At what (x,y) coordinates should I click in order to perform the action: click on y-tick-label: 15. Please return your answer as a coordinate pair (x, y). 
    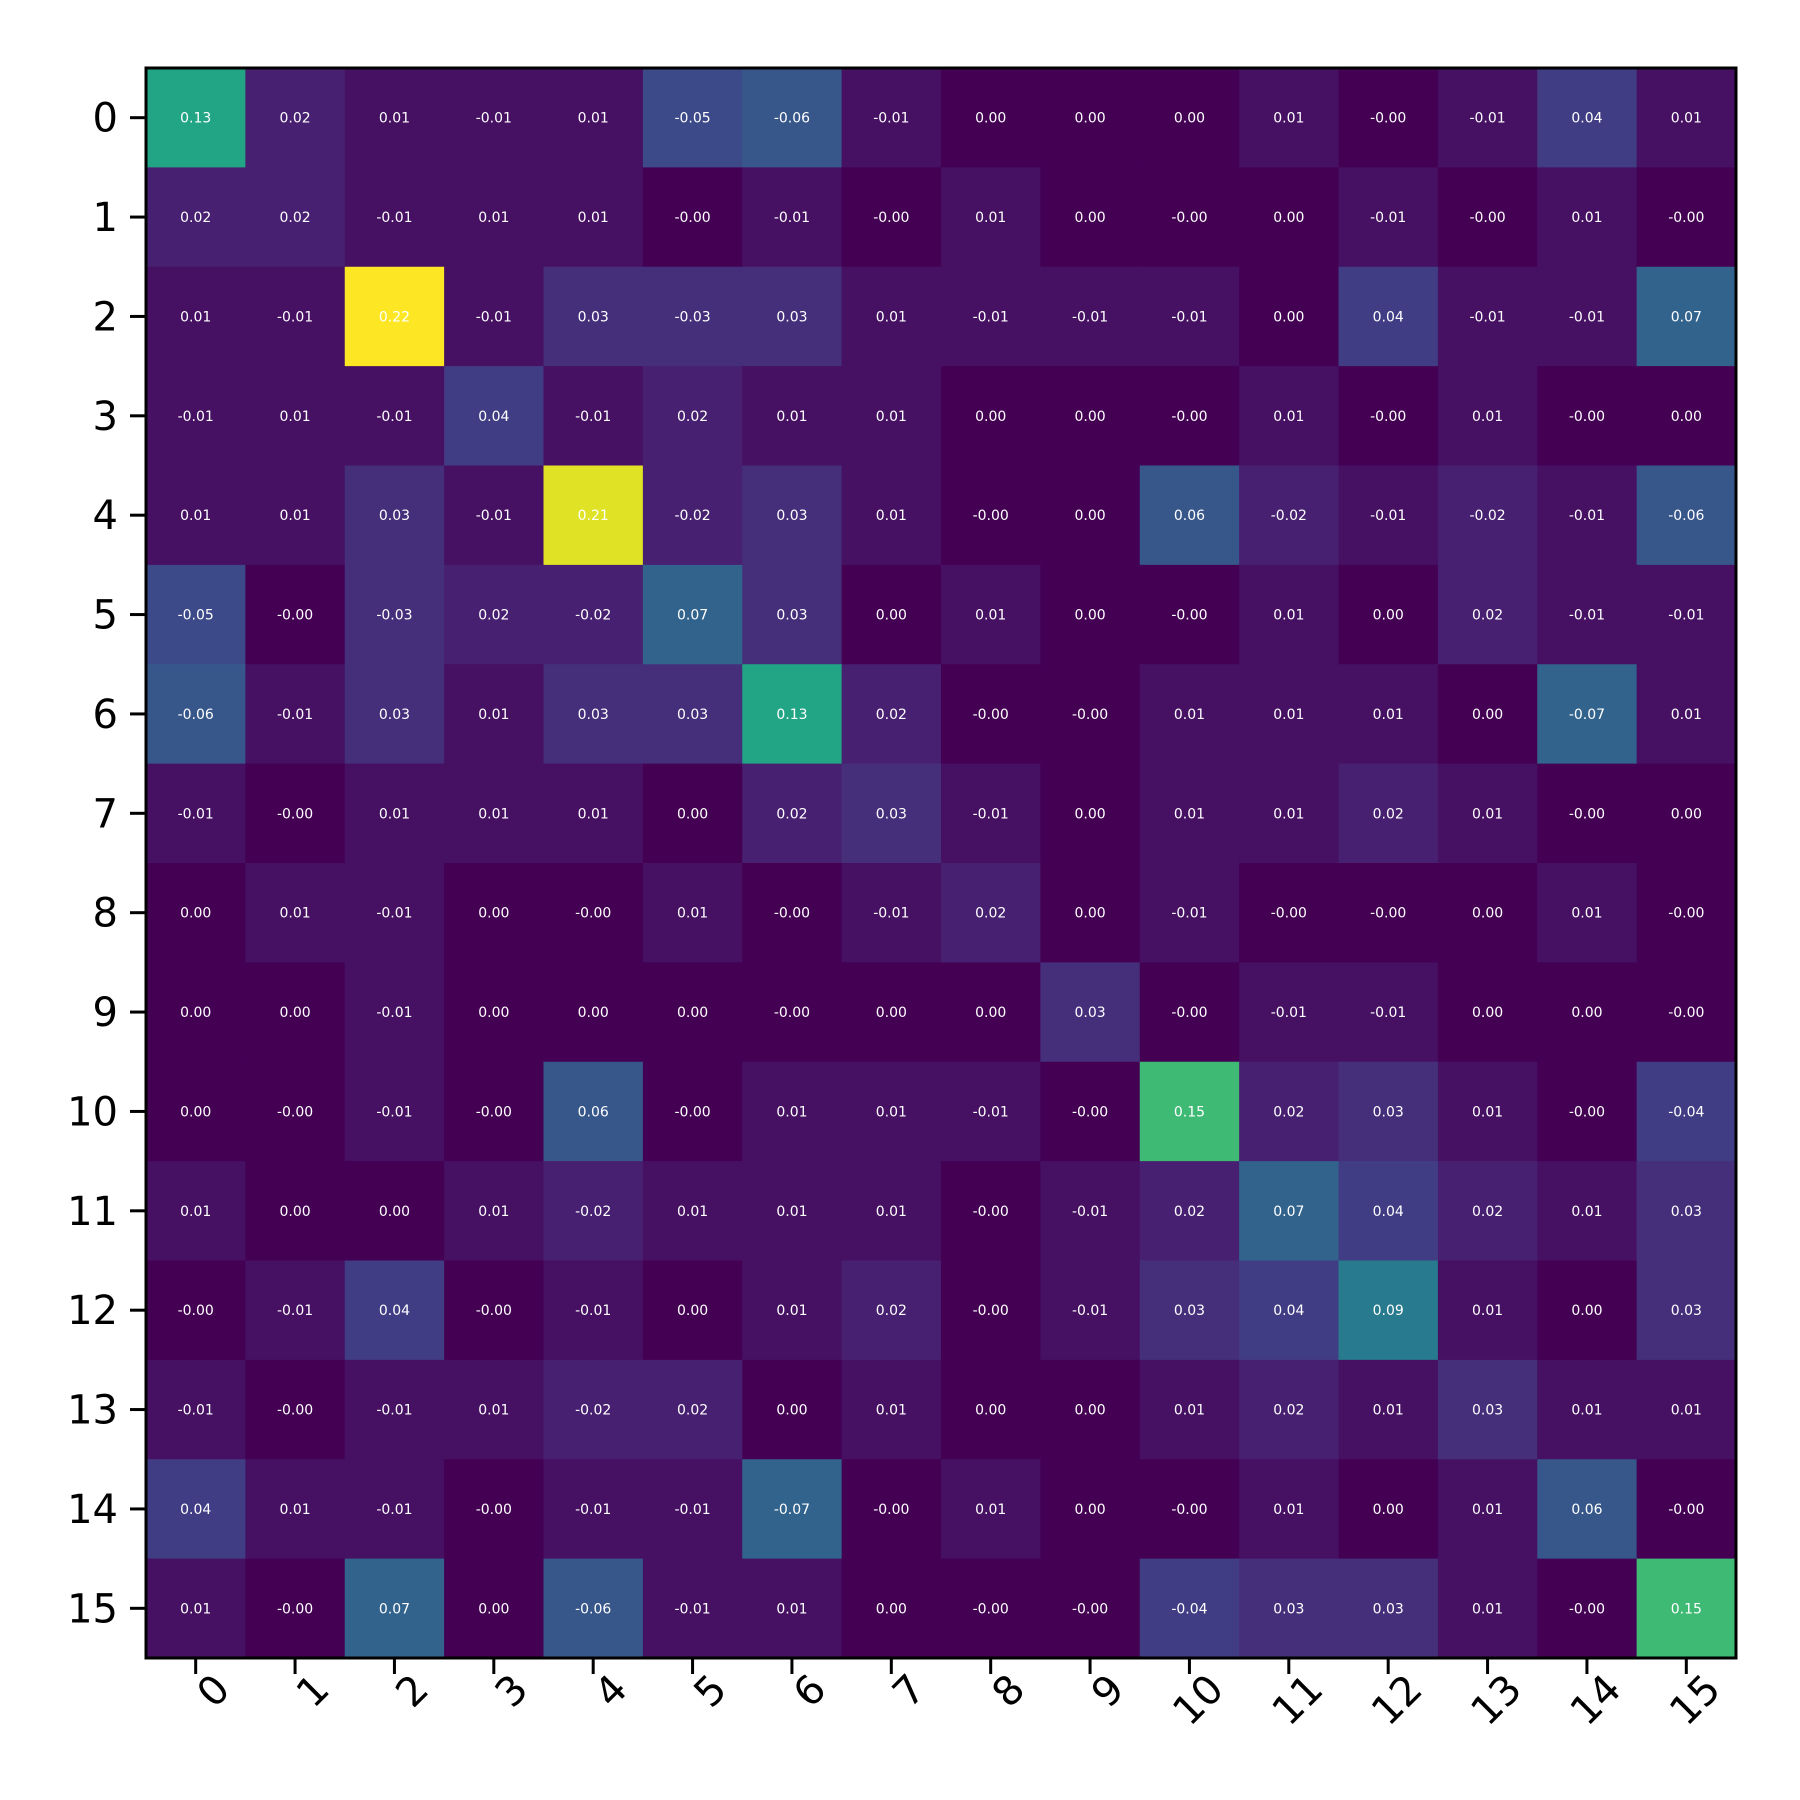
    Looking at the image, I should click on (92, 1609).